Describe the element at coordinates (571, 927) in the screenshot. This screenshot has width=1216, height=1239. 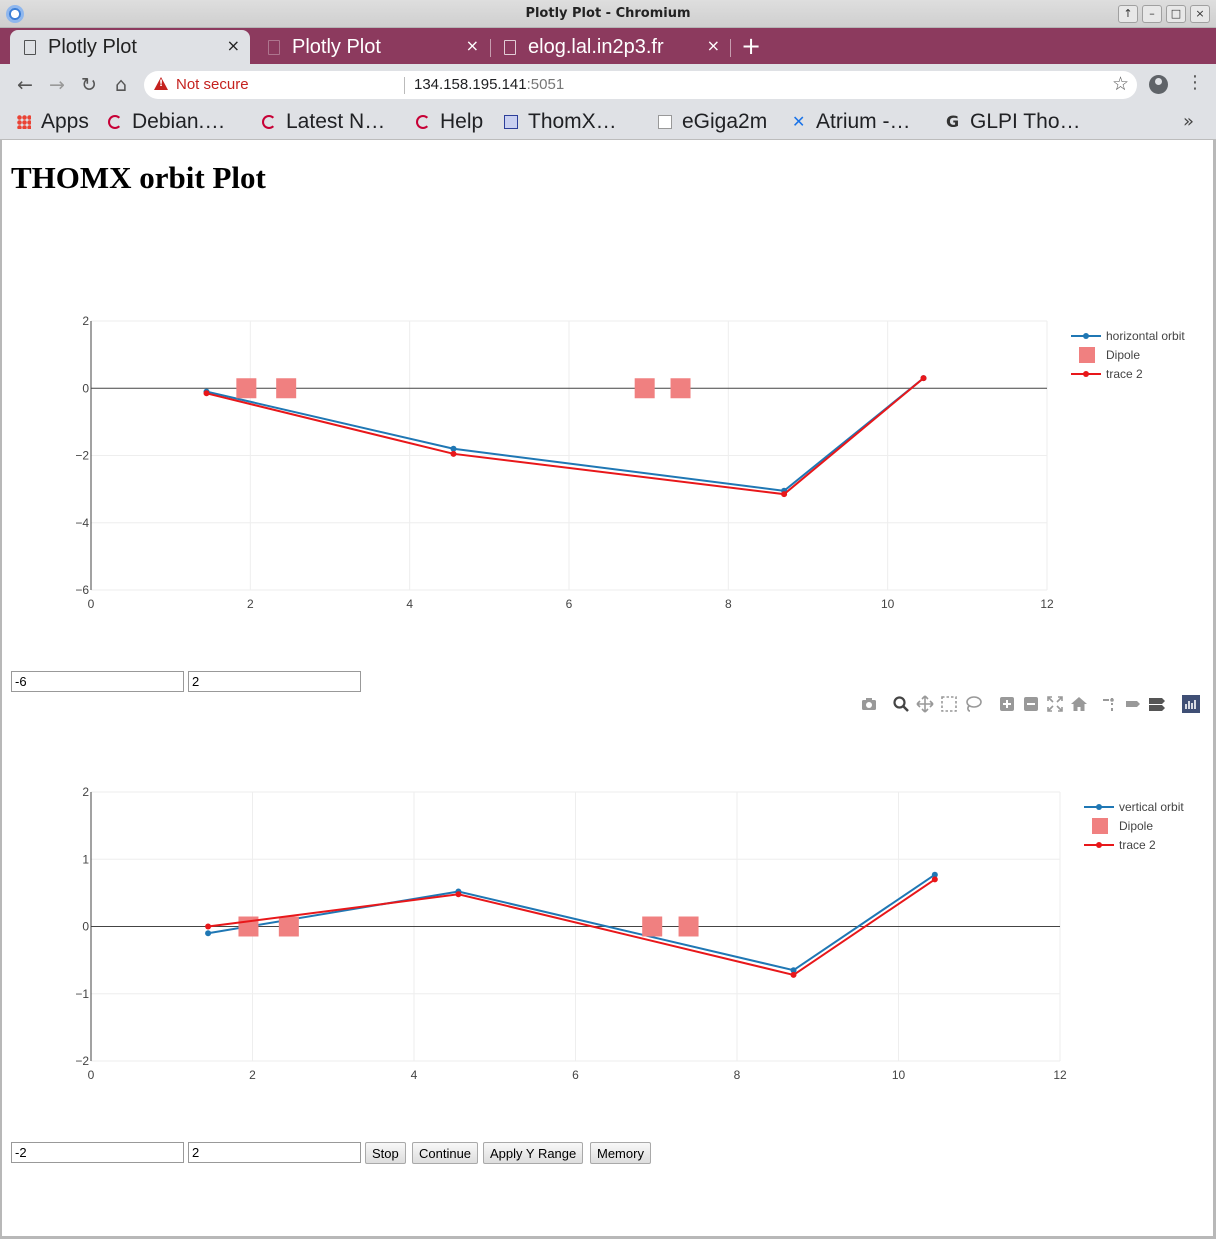
I see `v-series-2-line` at that location.